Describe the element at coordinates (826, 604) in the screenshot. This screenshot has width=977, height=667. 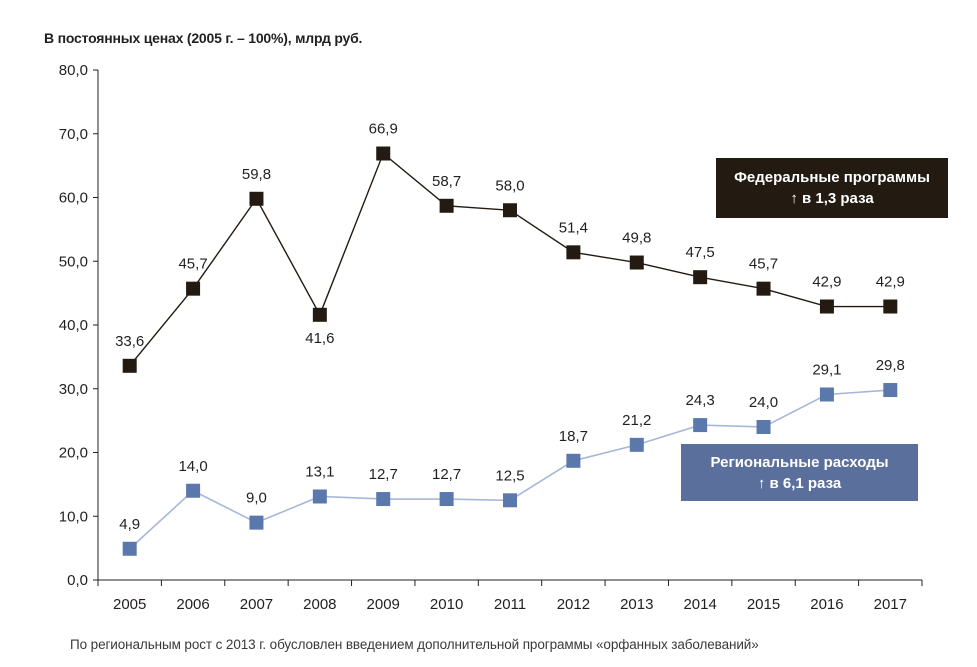
I see `x-tick-label: 2016` at that location.